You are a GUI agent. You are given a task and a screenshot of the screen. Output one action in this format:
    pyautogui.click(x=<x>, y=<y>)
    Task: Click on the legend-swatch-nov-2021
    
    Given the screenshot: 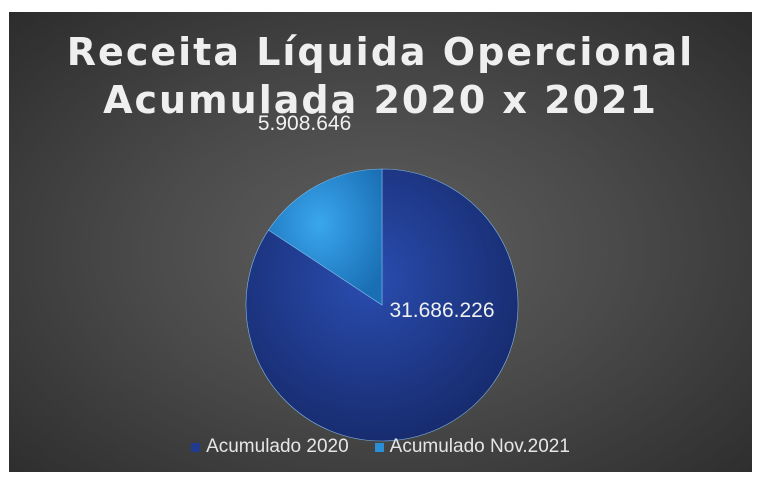 What is the action you would take?
    pyautogui.click(x=379, y=447)
    